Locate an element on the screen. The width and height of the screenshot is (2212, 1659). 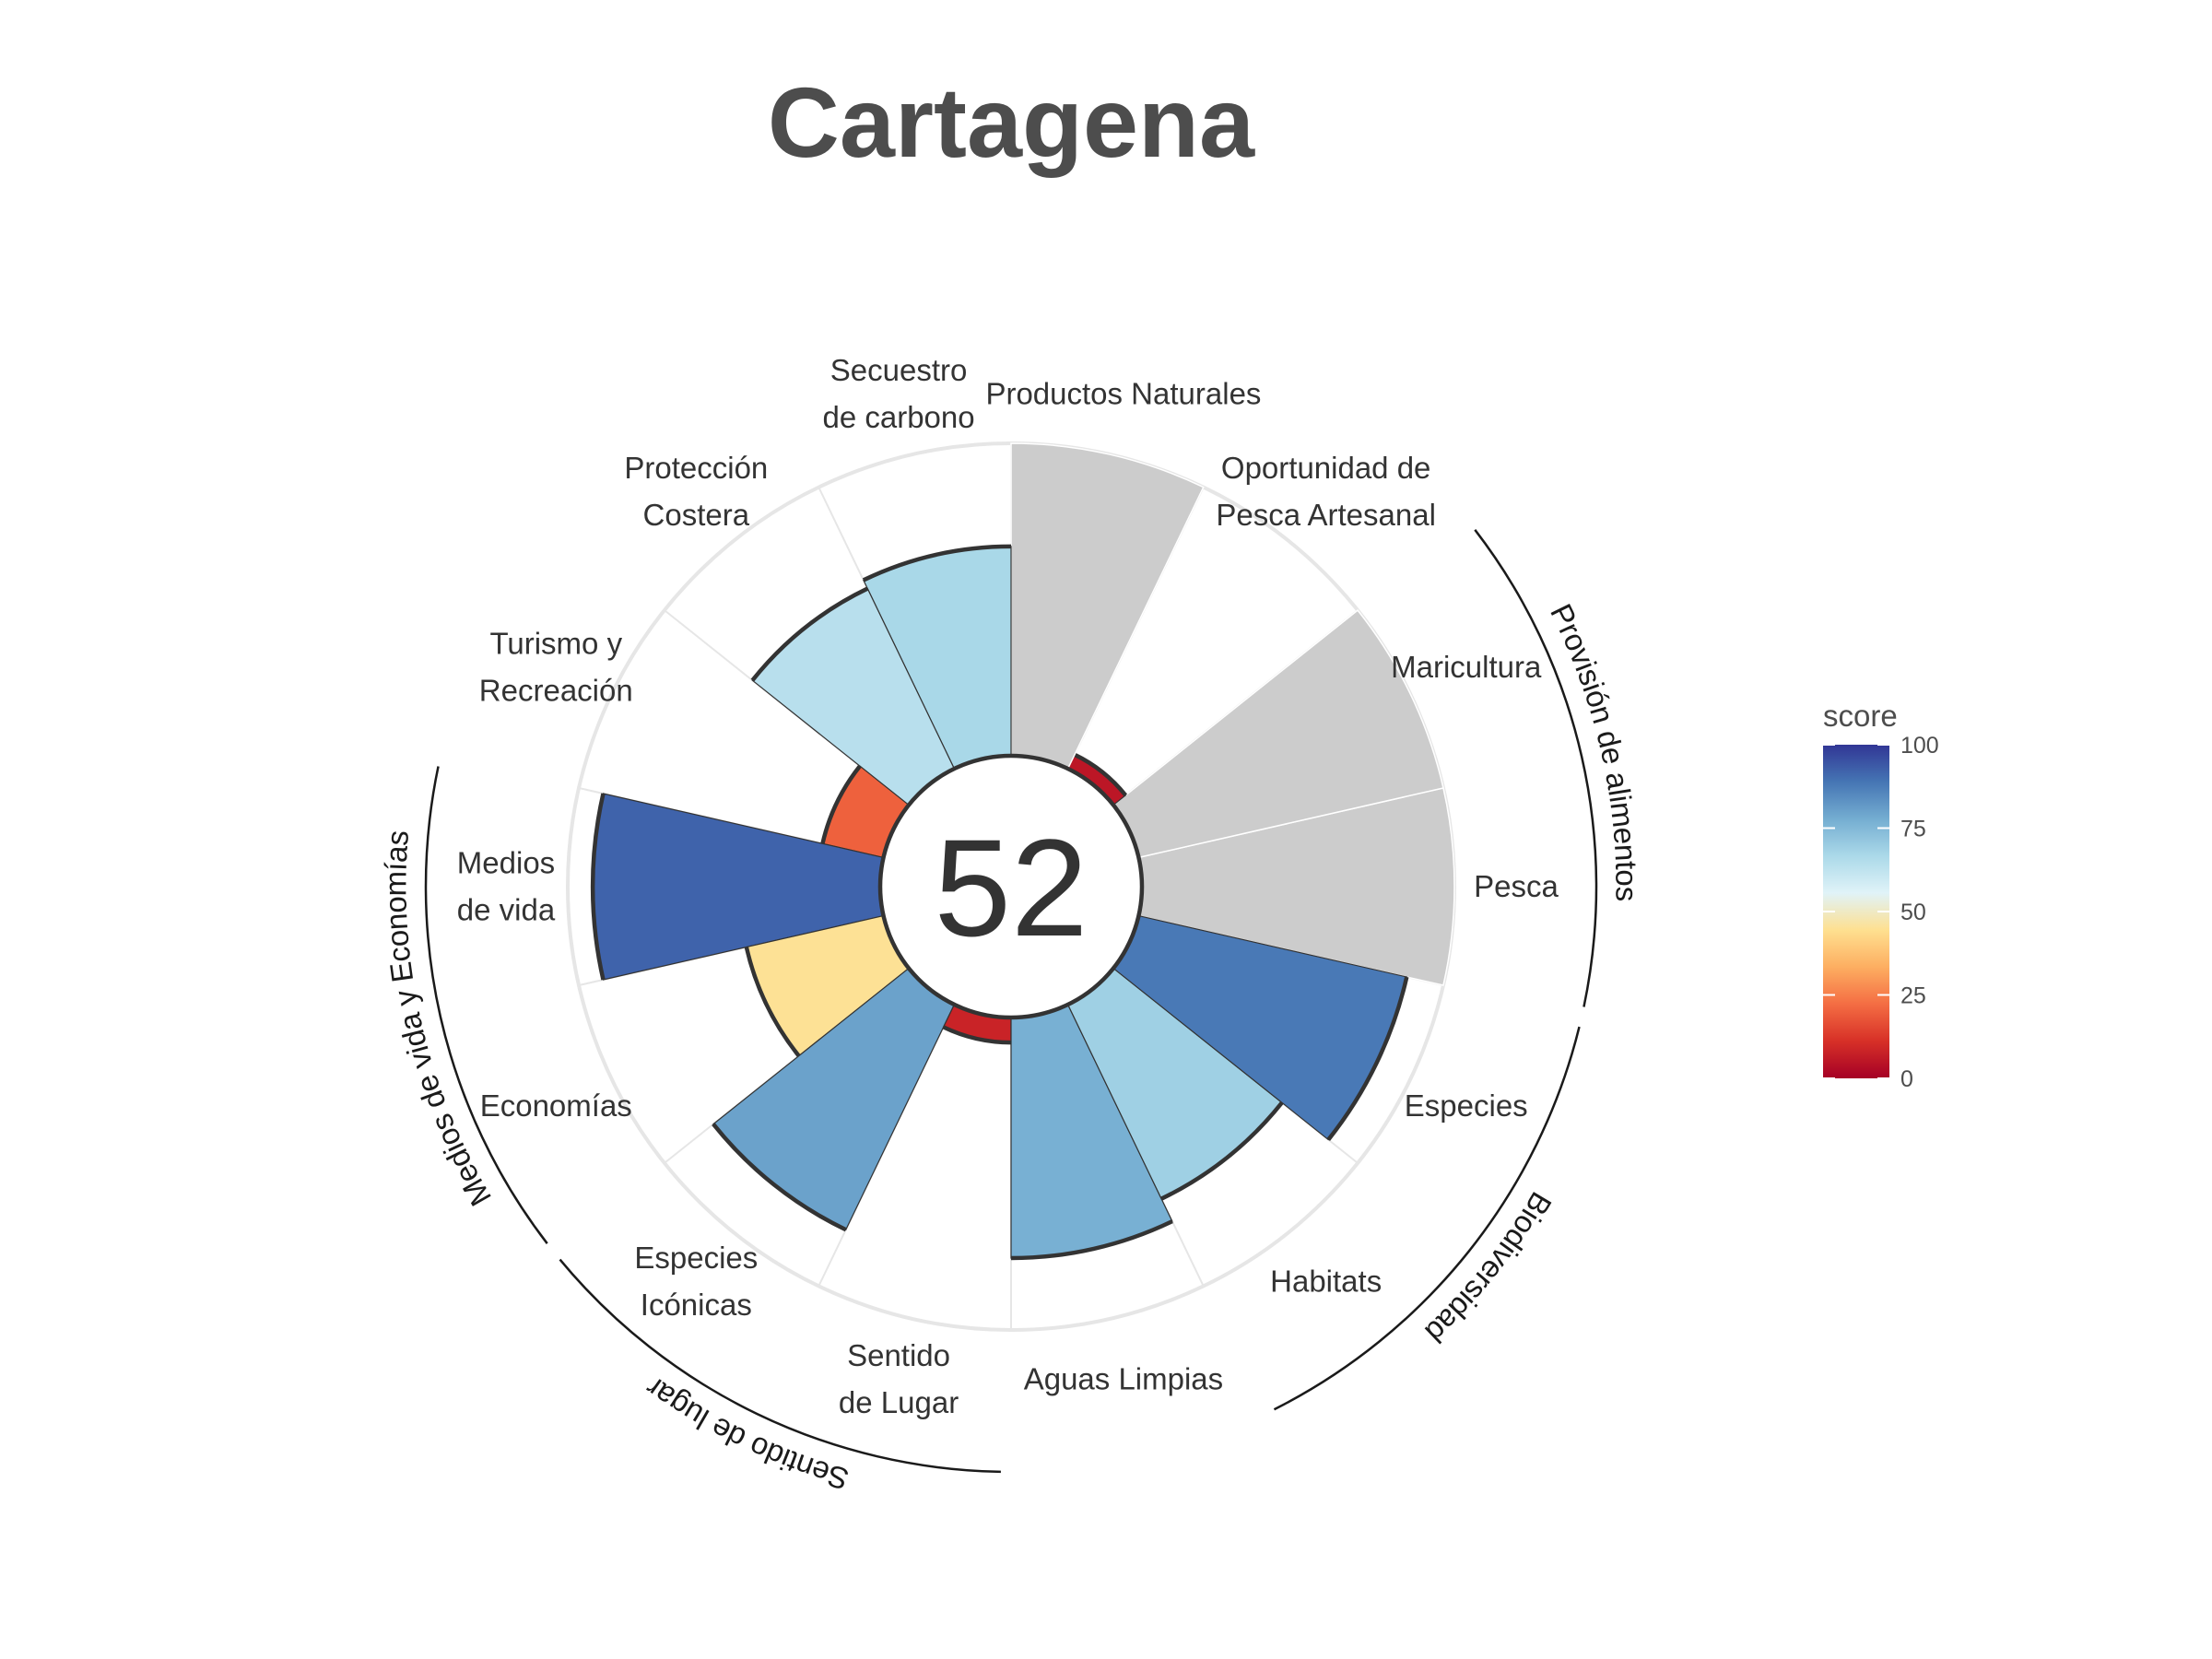
petal-especies-iconicas-outline is located at coordinates (779, 1177).